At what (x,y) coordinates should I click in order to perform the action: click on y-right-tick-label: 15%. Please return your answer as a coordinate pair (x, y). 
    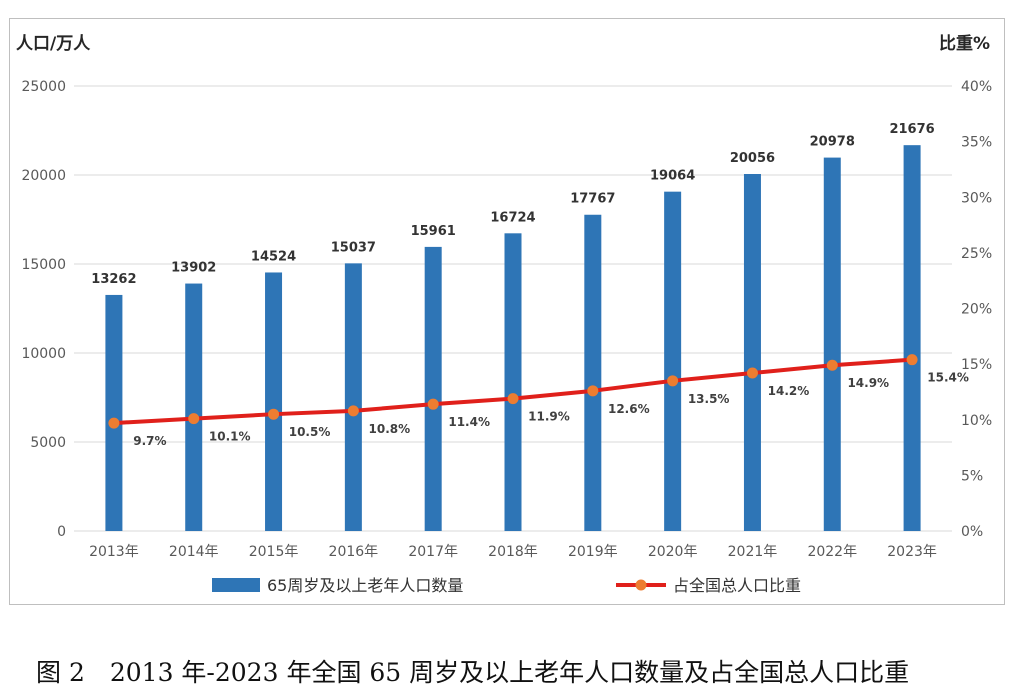
    Looking at the image, I should click on (976, 365).